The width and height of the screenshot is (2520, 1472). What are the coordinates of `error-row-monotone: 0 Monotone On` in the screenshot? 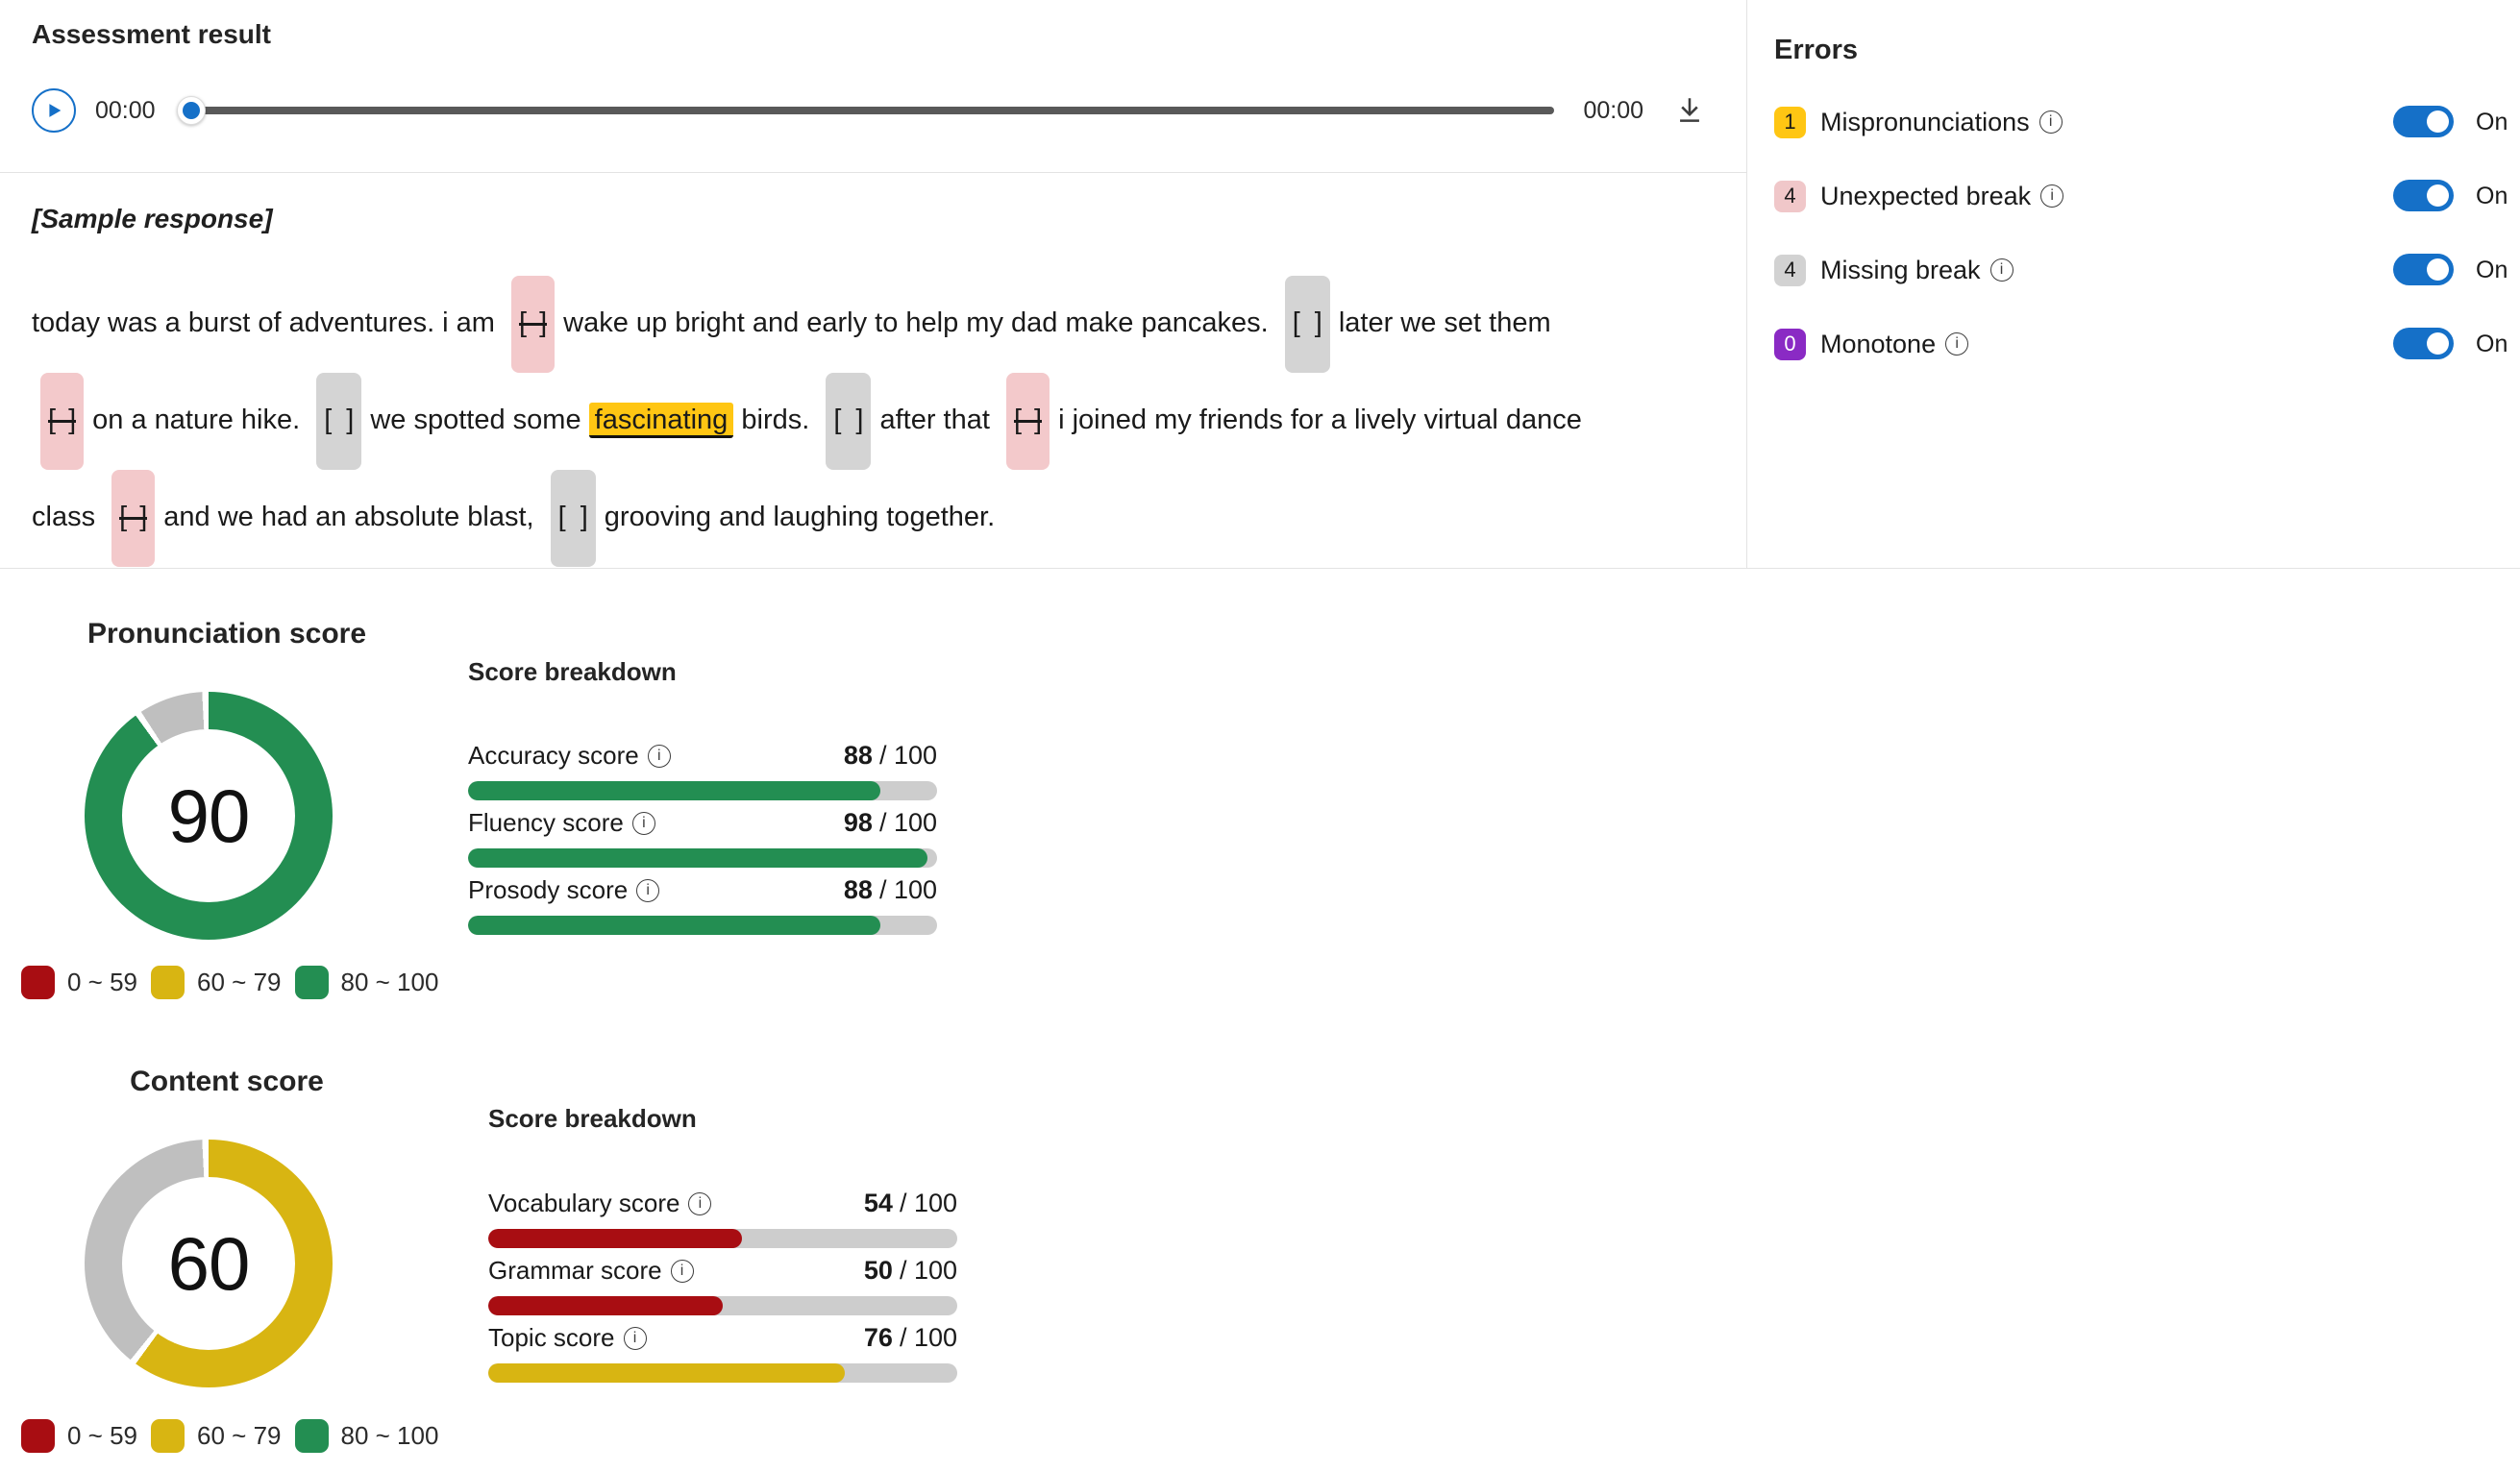 It's located at (2147, 344).